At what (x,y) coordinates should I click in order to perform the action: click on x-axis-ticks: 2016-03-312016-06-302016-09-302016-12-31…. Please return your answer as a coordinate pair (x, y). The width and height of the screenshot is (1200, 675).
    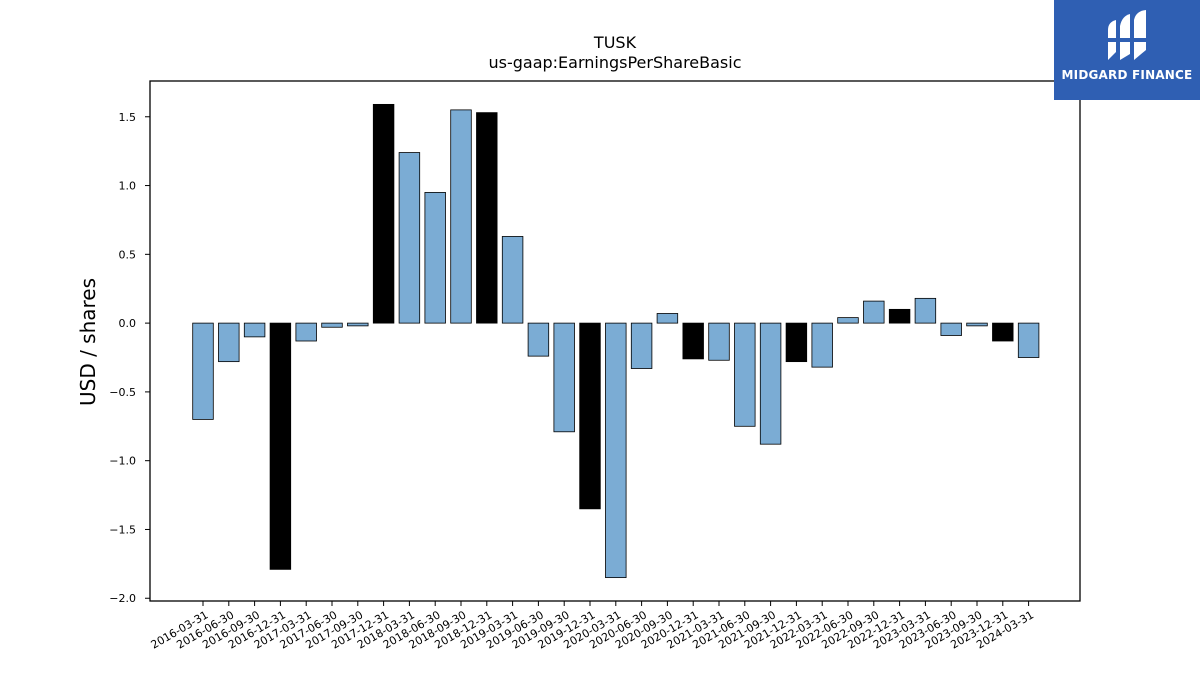
    Looking at the image, I should click on (592, 626).